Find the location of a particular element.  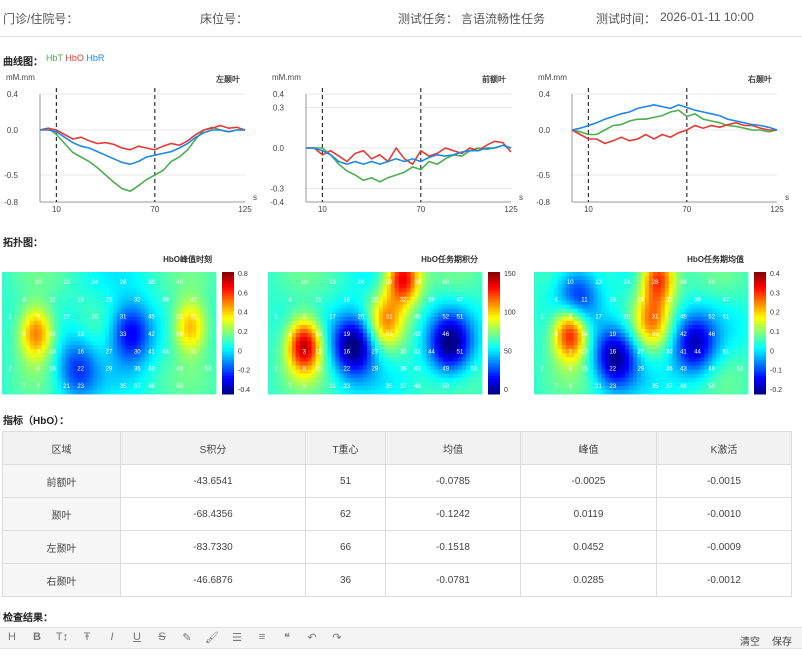

y-tick-label: 0.0 is located at coordinates (13, 130).